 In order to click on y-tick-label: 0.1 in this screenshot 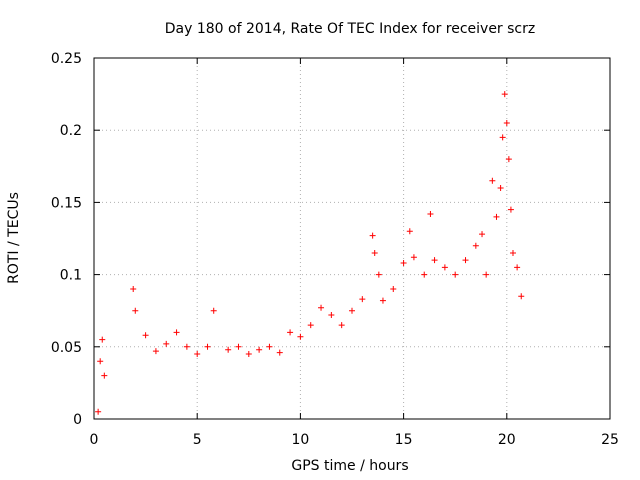, I will do `click(71, 276)`.